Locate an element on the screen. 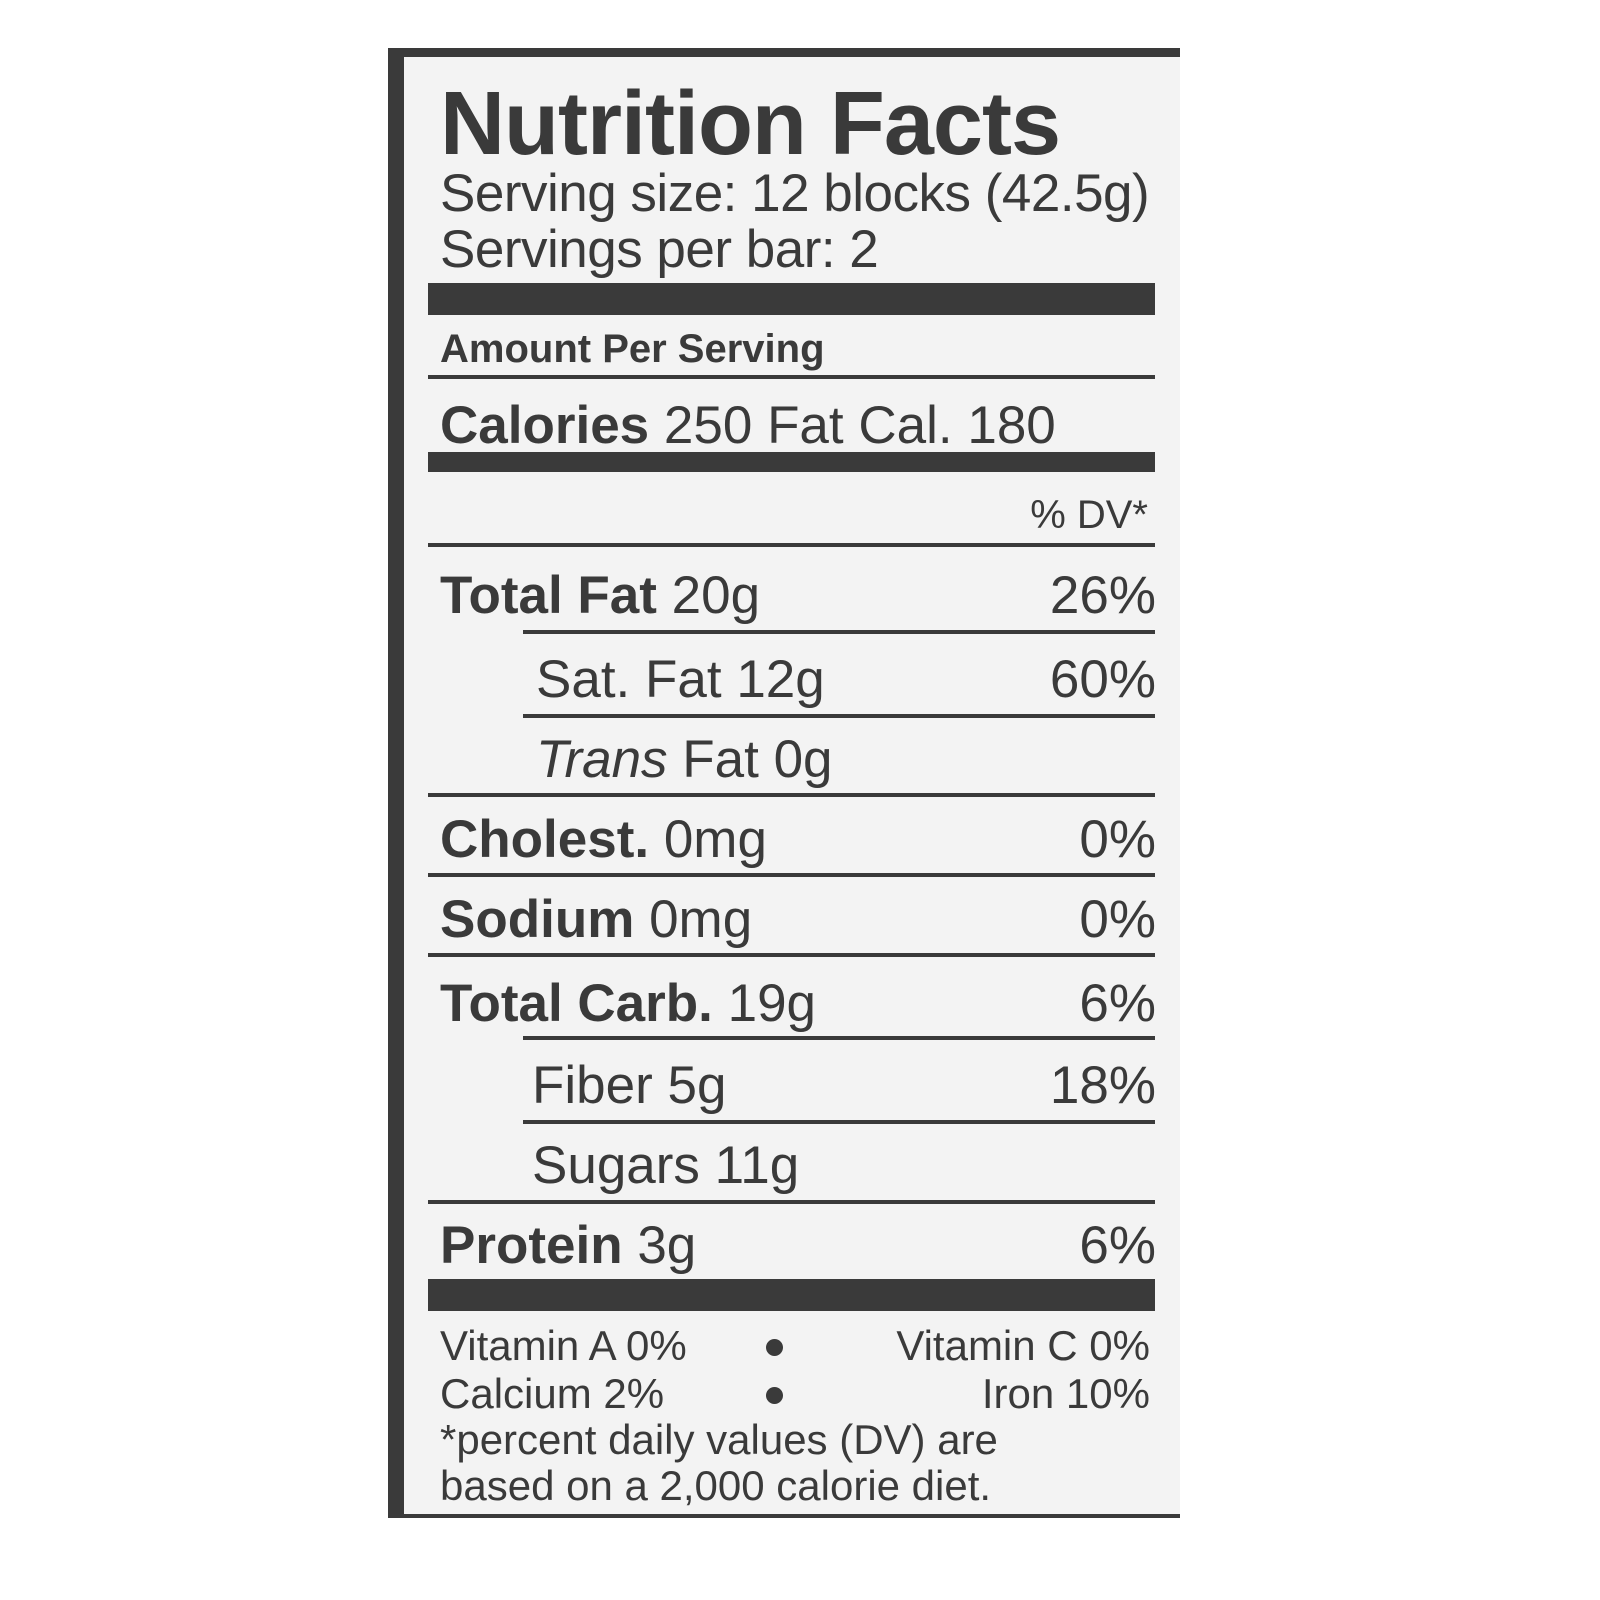 This screenshot has height=1600, width=1600. nutrient-amount: 11g is located at coordinates (757, 1165).